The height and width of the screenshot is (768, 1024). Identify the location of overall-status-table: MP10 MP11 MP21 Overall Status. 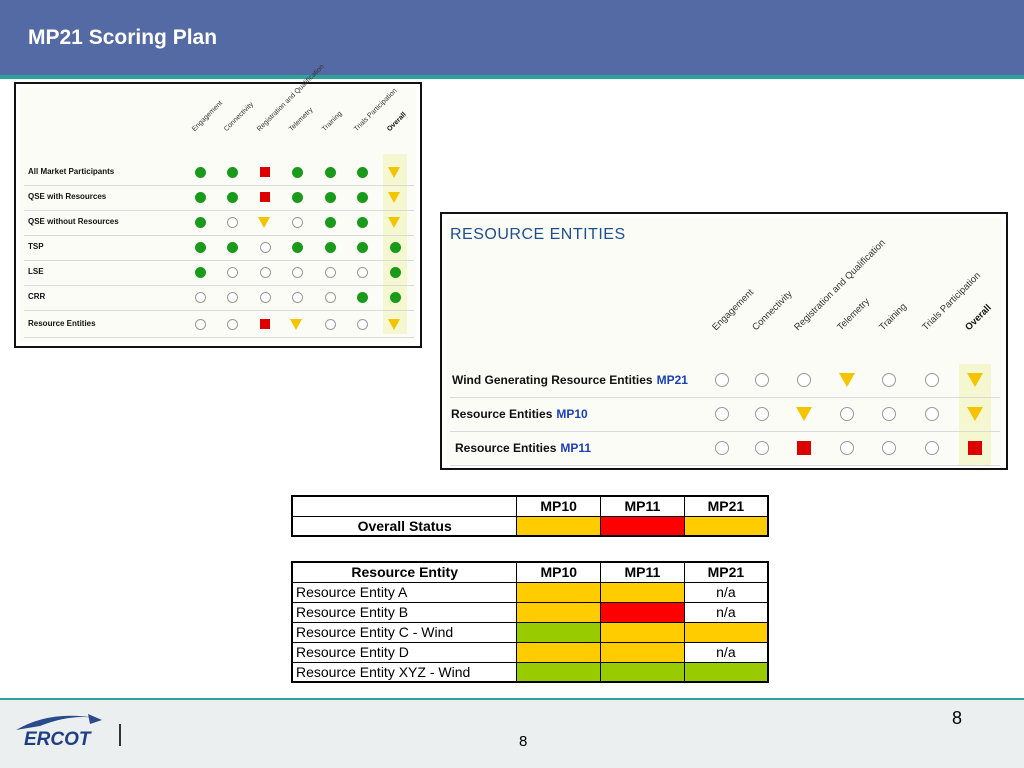
(530, 516).